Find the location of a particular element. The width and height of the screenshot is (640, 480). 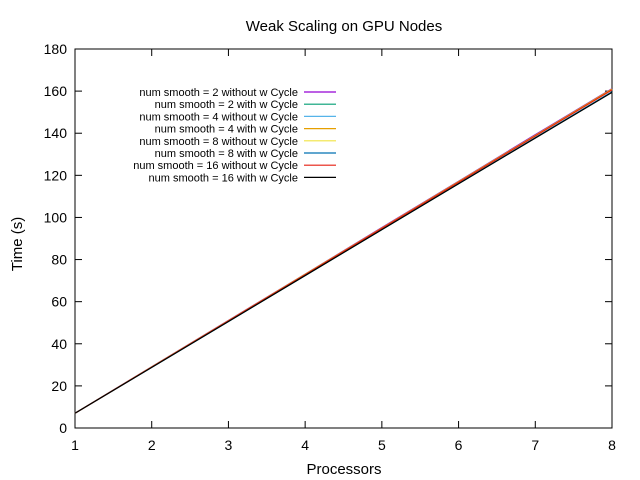

y-tick-label: 120 is located at coordinates (56, 175).